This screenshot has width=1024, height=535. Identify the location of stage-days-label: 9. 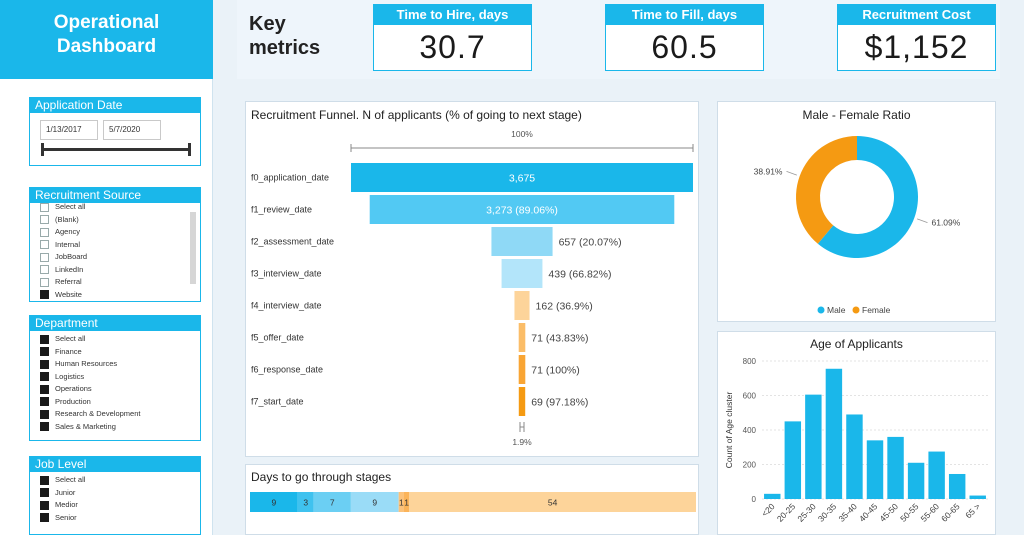
(374, 503).